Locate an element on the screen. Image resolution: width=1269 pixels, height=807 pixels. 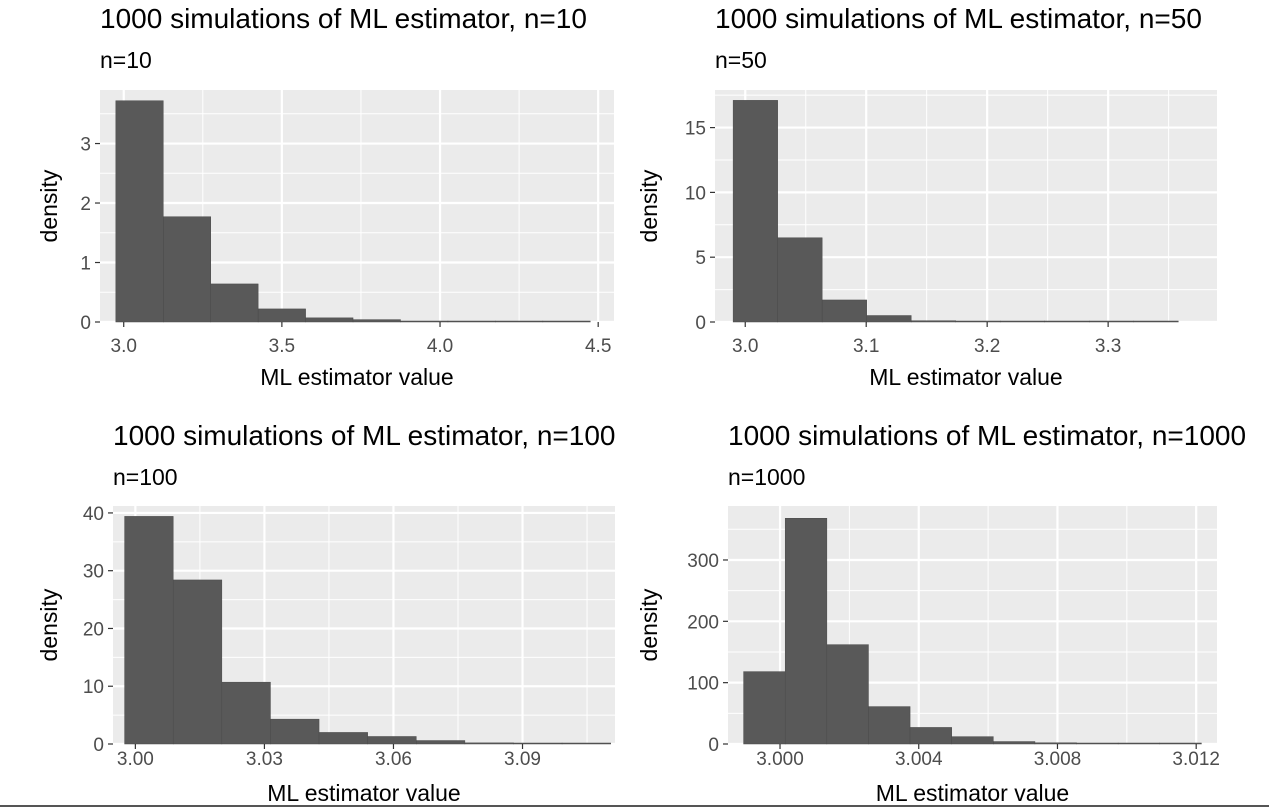
x-tick-label: 3.000 is located at coordinates (780, 759).